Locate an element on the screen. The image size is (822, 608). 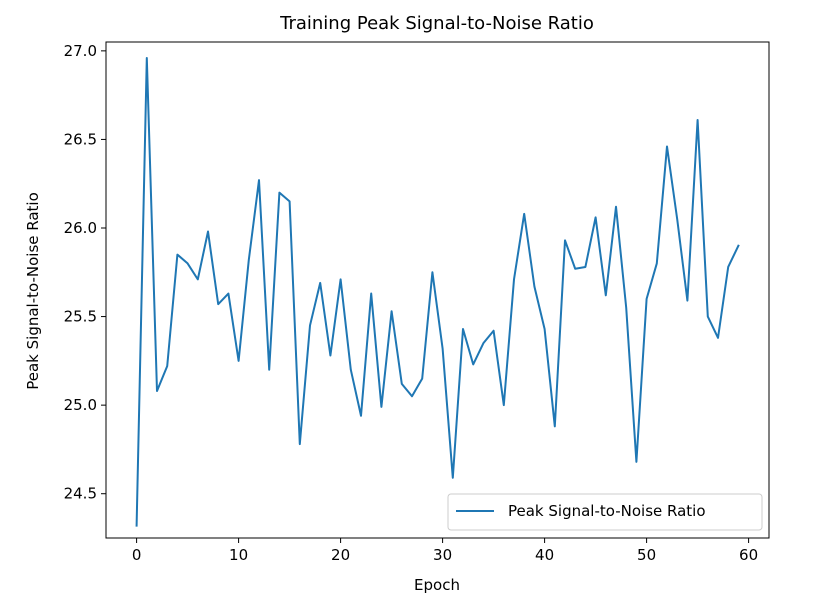
x-tick-label: 60 is located at coordinates (748, 555).